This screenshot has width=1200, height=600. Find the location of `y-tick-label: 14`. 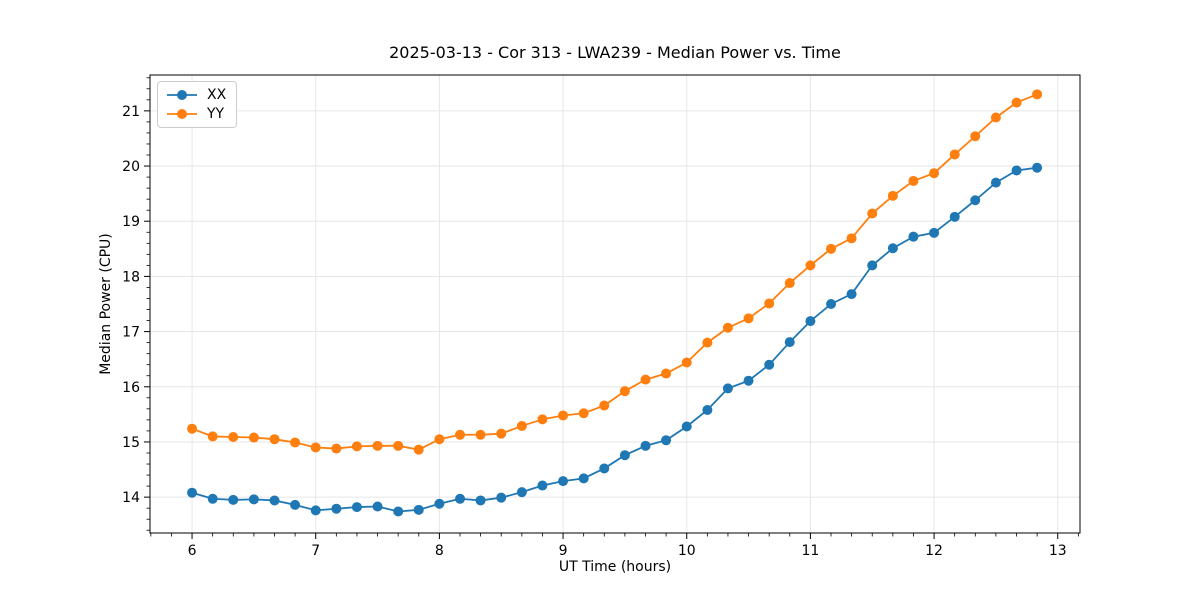

y-tick-label: 14 is located at coordinates (131, 498).